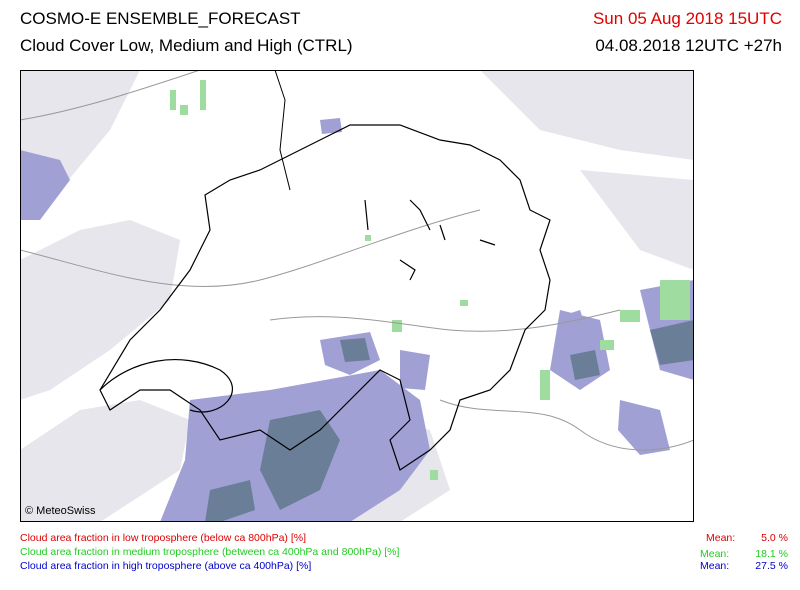 This screenshot has width=800, height=590. What do you see at coordinates (721, 538) in the screenshot?
I see `mean-label-low: Mean:` at bounding box center [721, 538].